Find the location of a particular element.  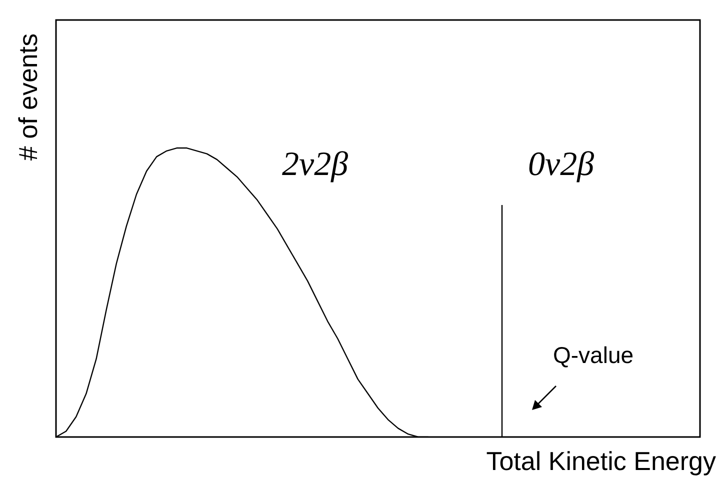

annotation: Q-value is located at coordinates (593, 355).